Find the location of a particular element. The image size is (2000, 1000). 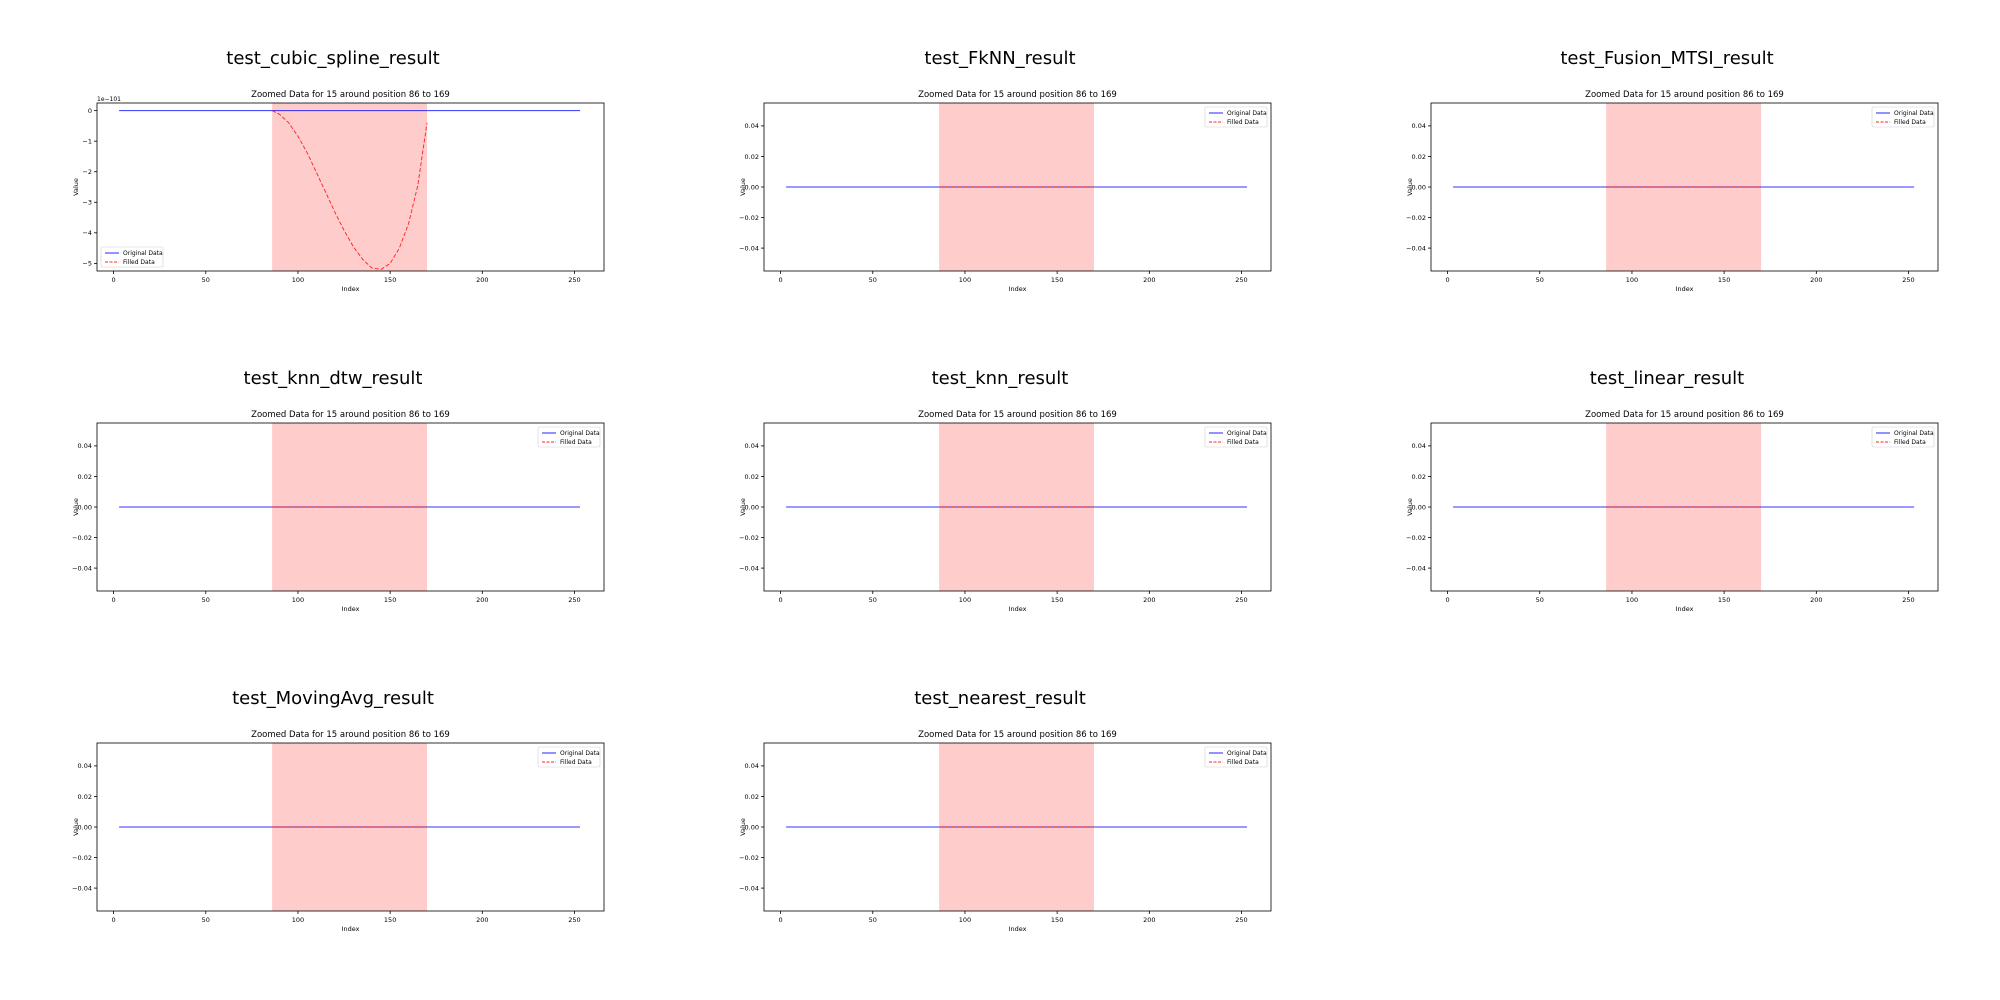

filled-data-line is located at coordinates (349, 190).